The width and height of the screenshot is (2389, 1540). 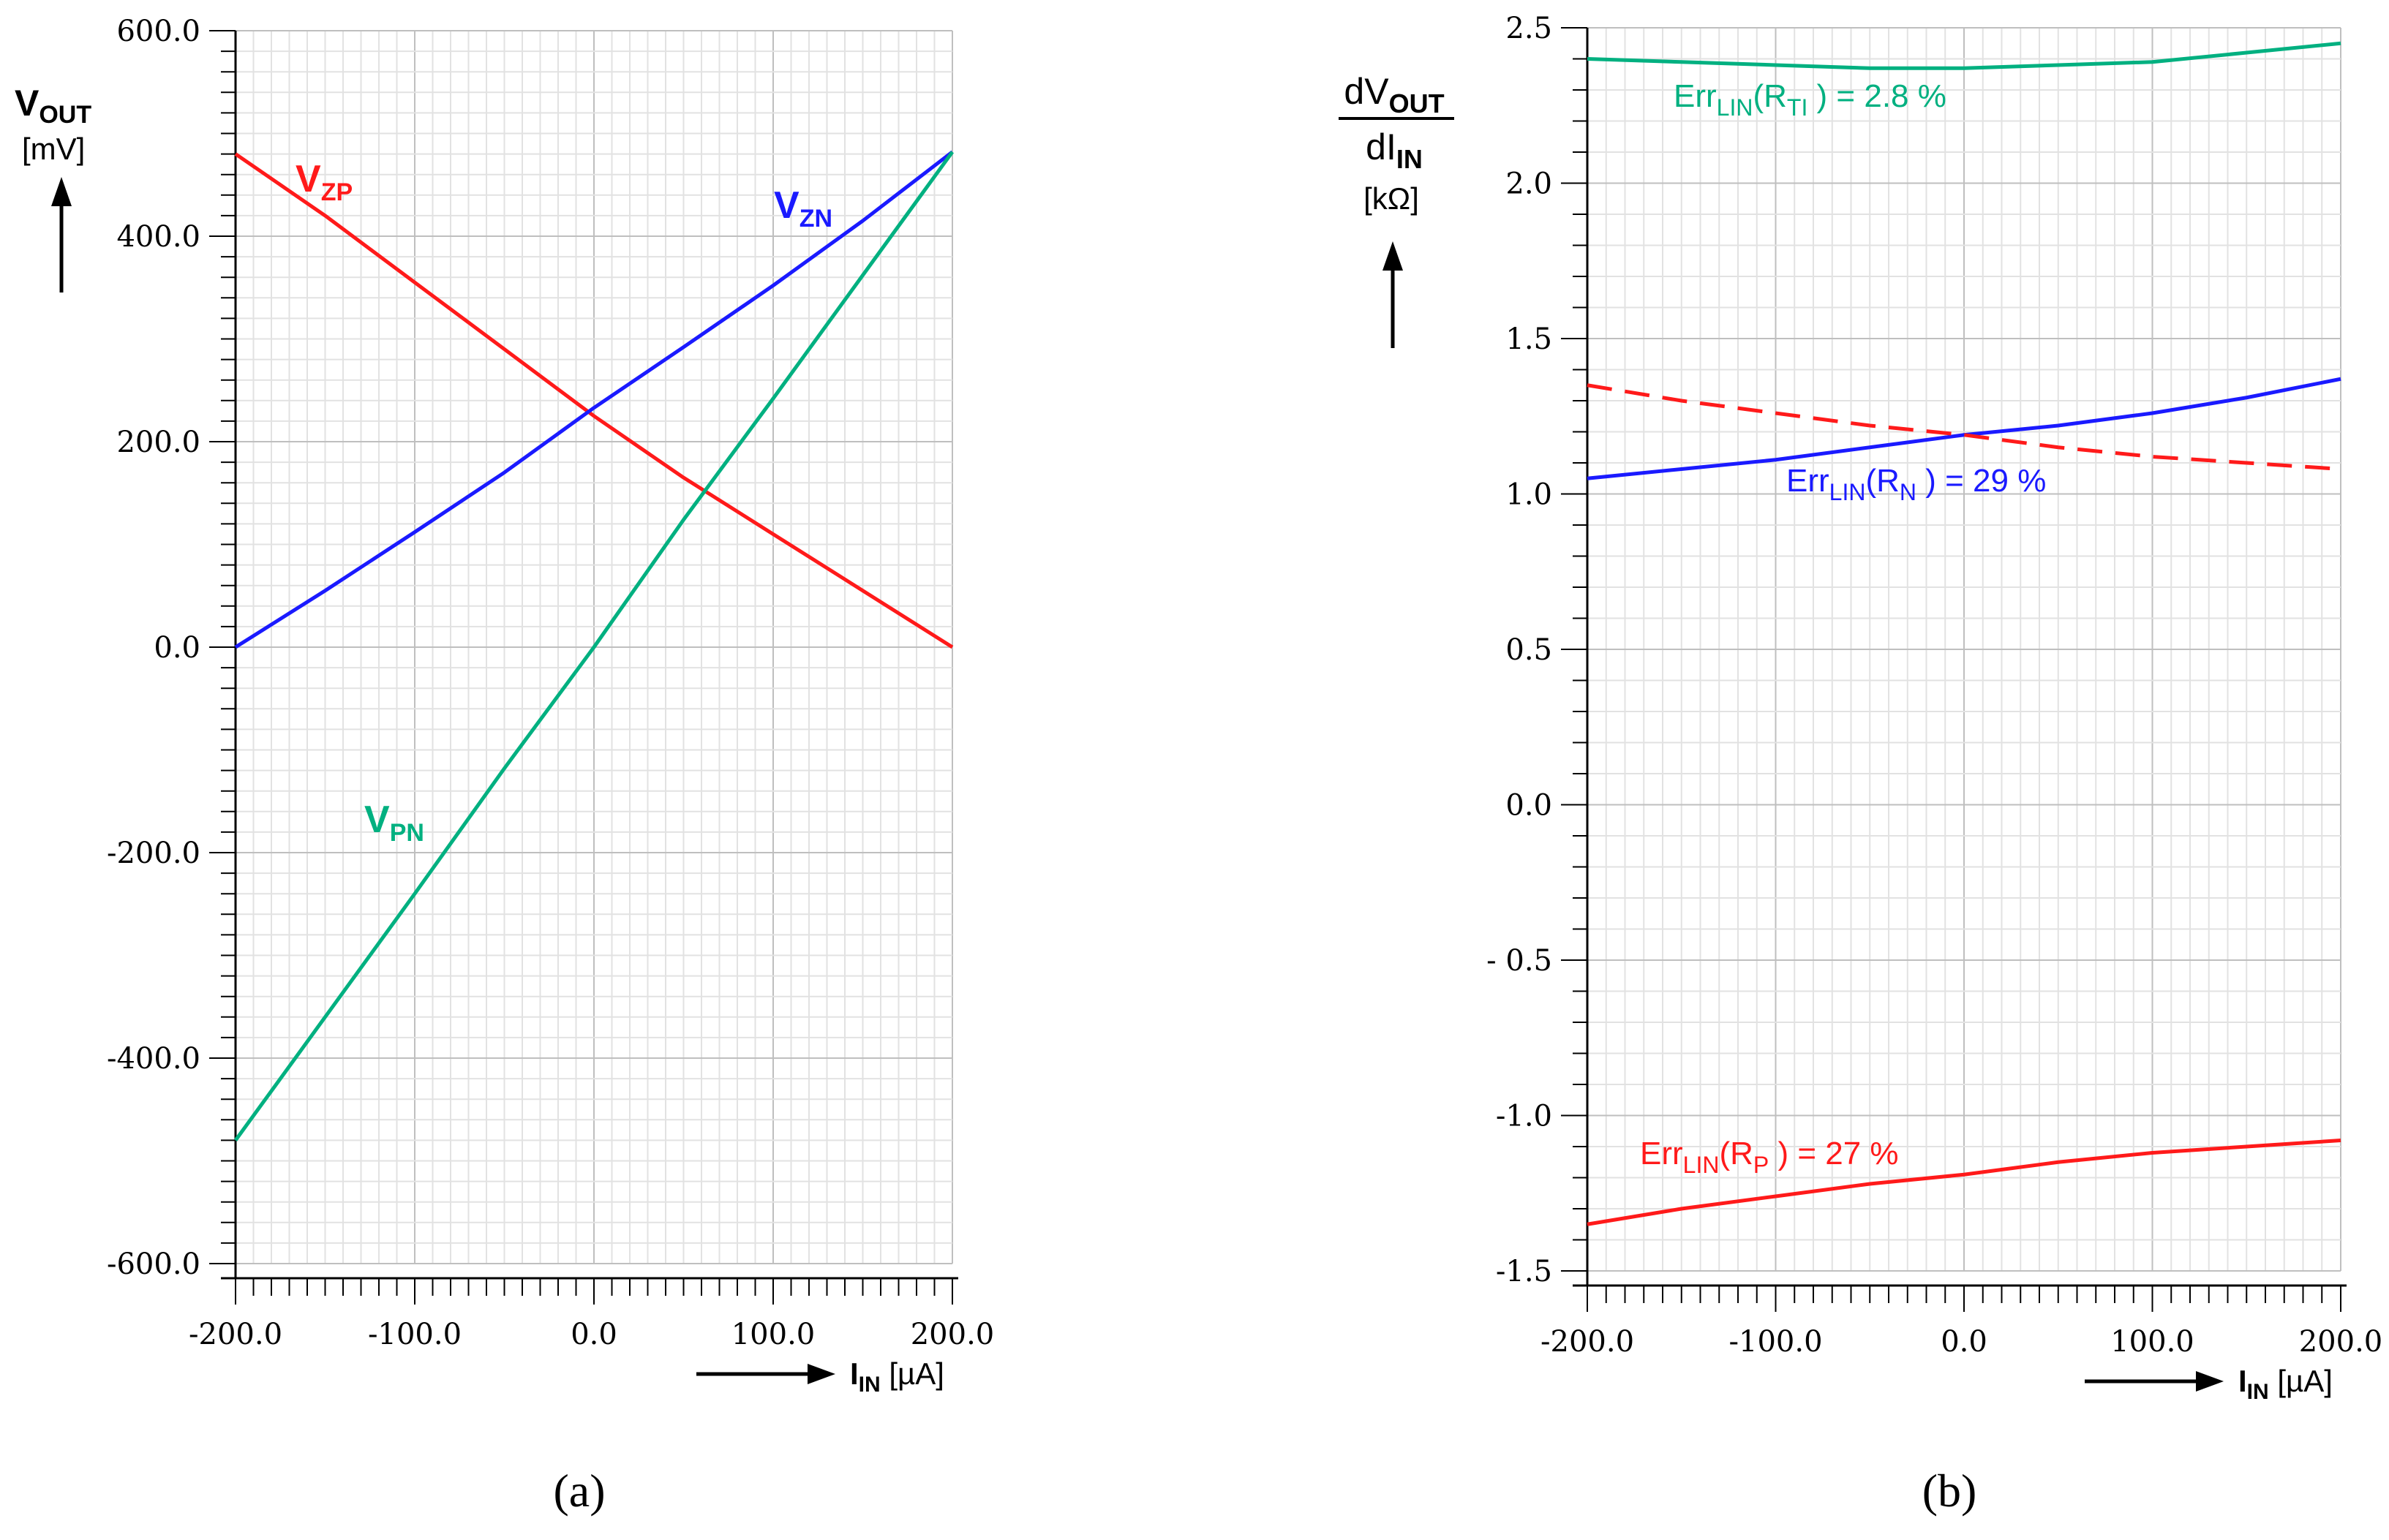 I want to click on annotation-r-ti: ErrLIN(RTI ) = 2.8 %, so click(x=1810, y=99).